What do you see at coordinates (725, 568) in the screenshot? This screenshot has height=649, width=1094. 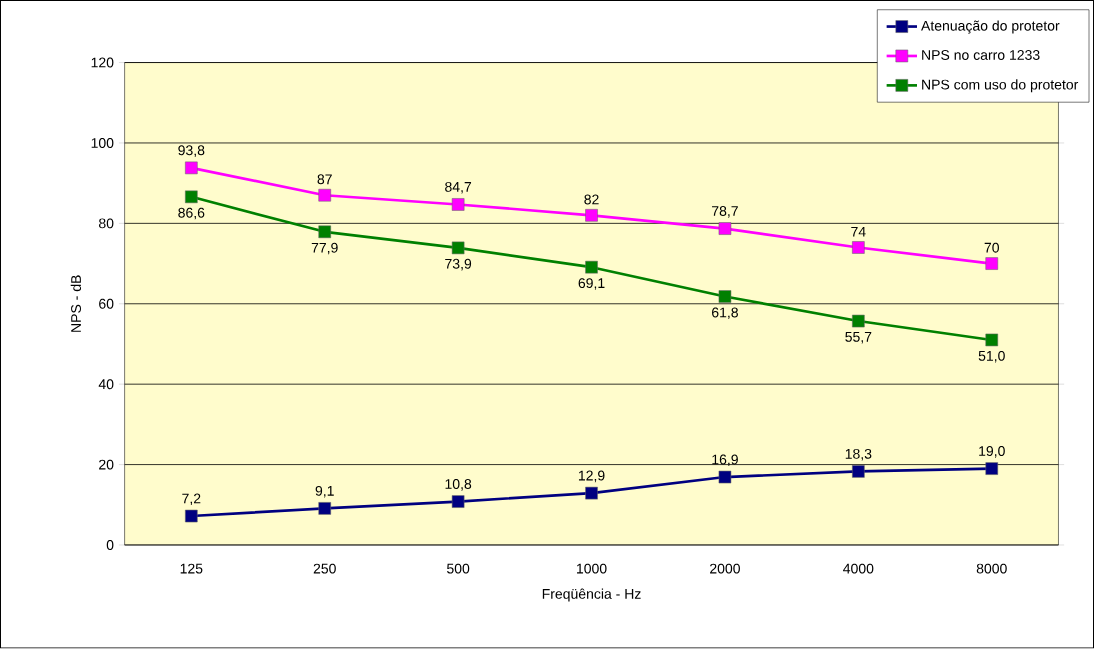 I see `x-tick-label: 2000` at bounding box center [725, 568].